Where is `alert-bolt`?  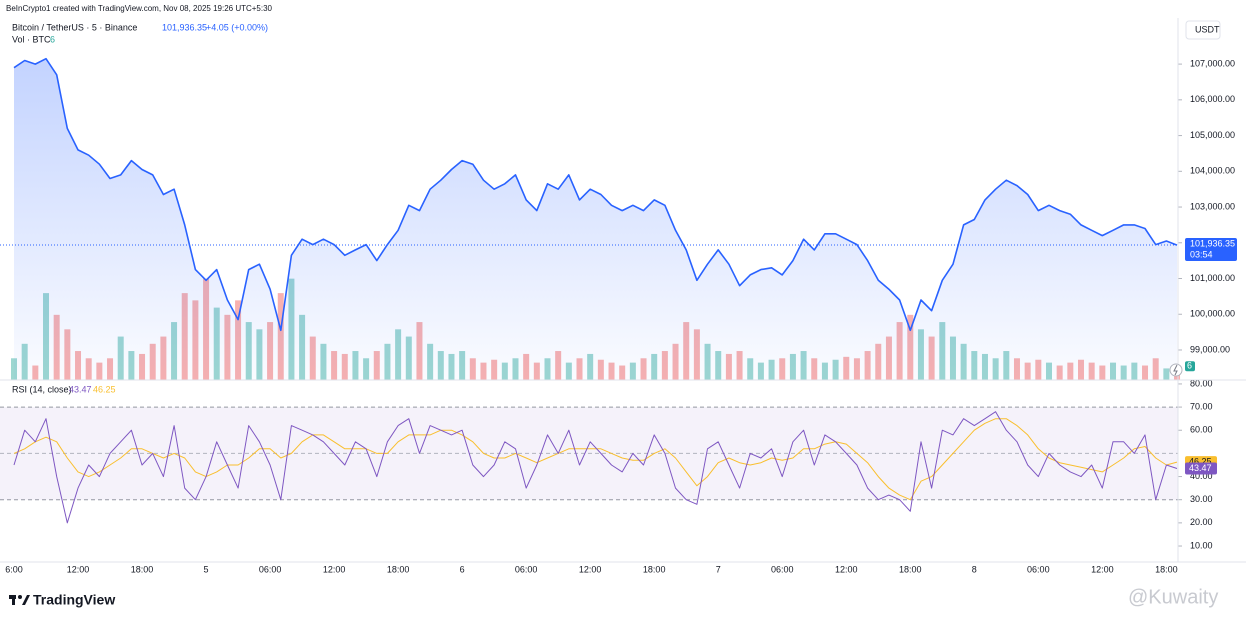
alert-bolt is located at coordinates (1175, 370).